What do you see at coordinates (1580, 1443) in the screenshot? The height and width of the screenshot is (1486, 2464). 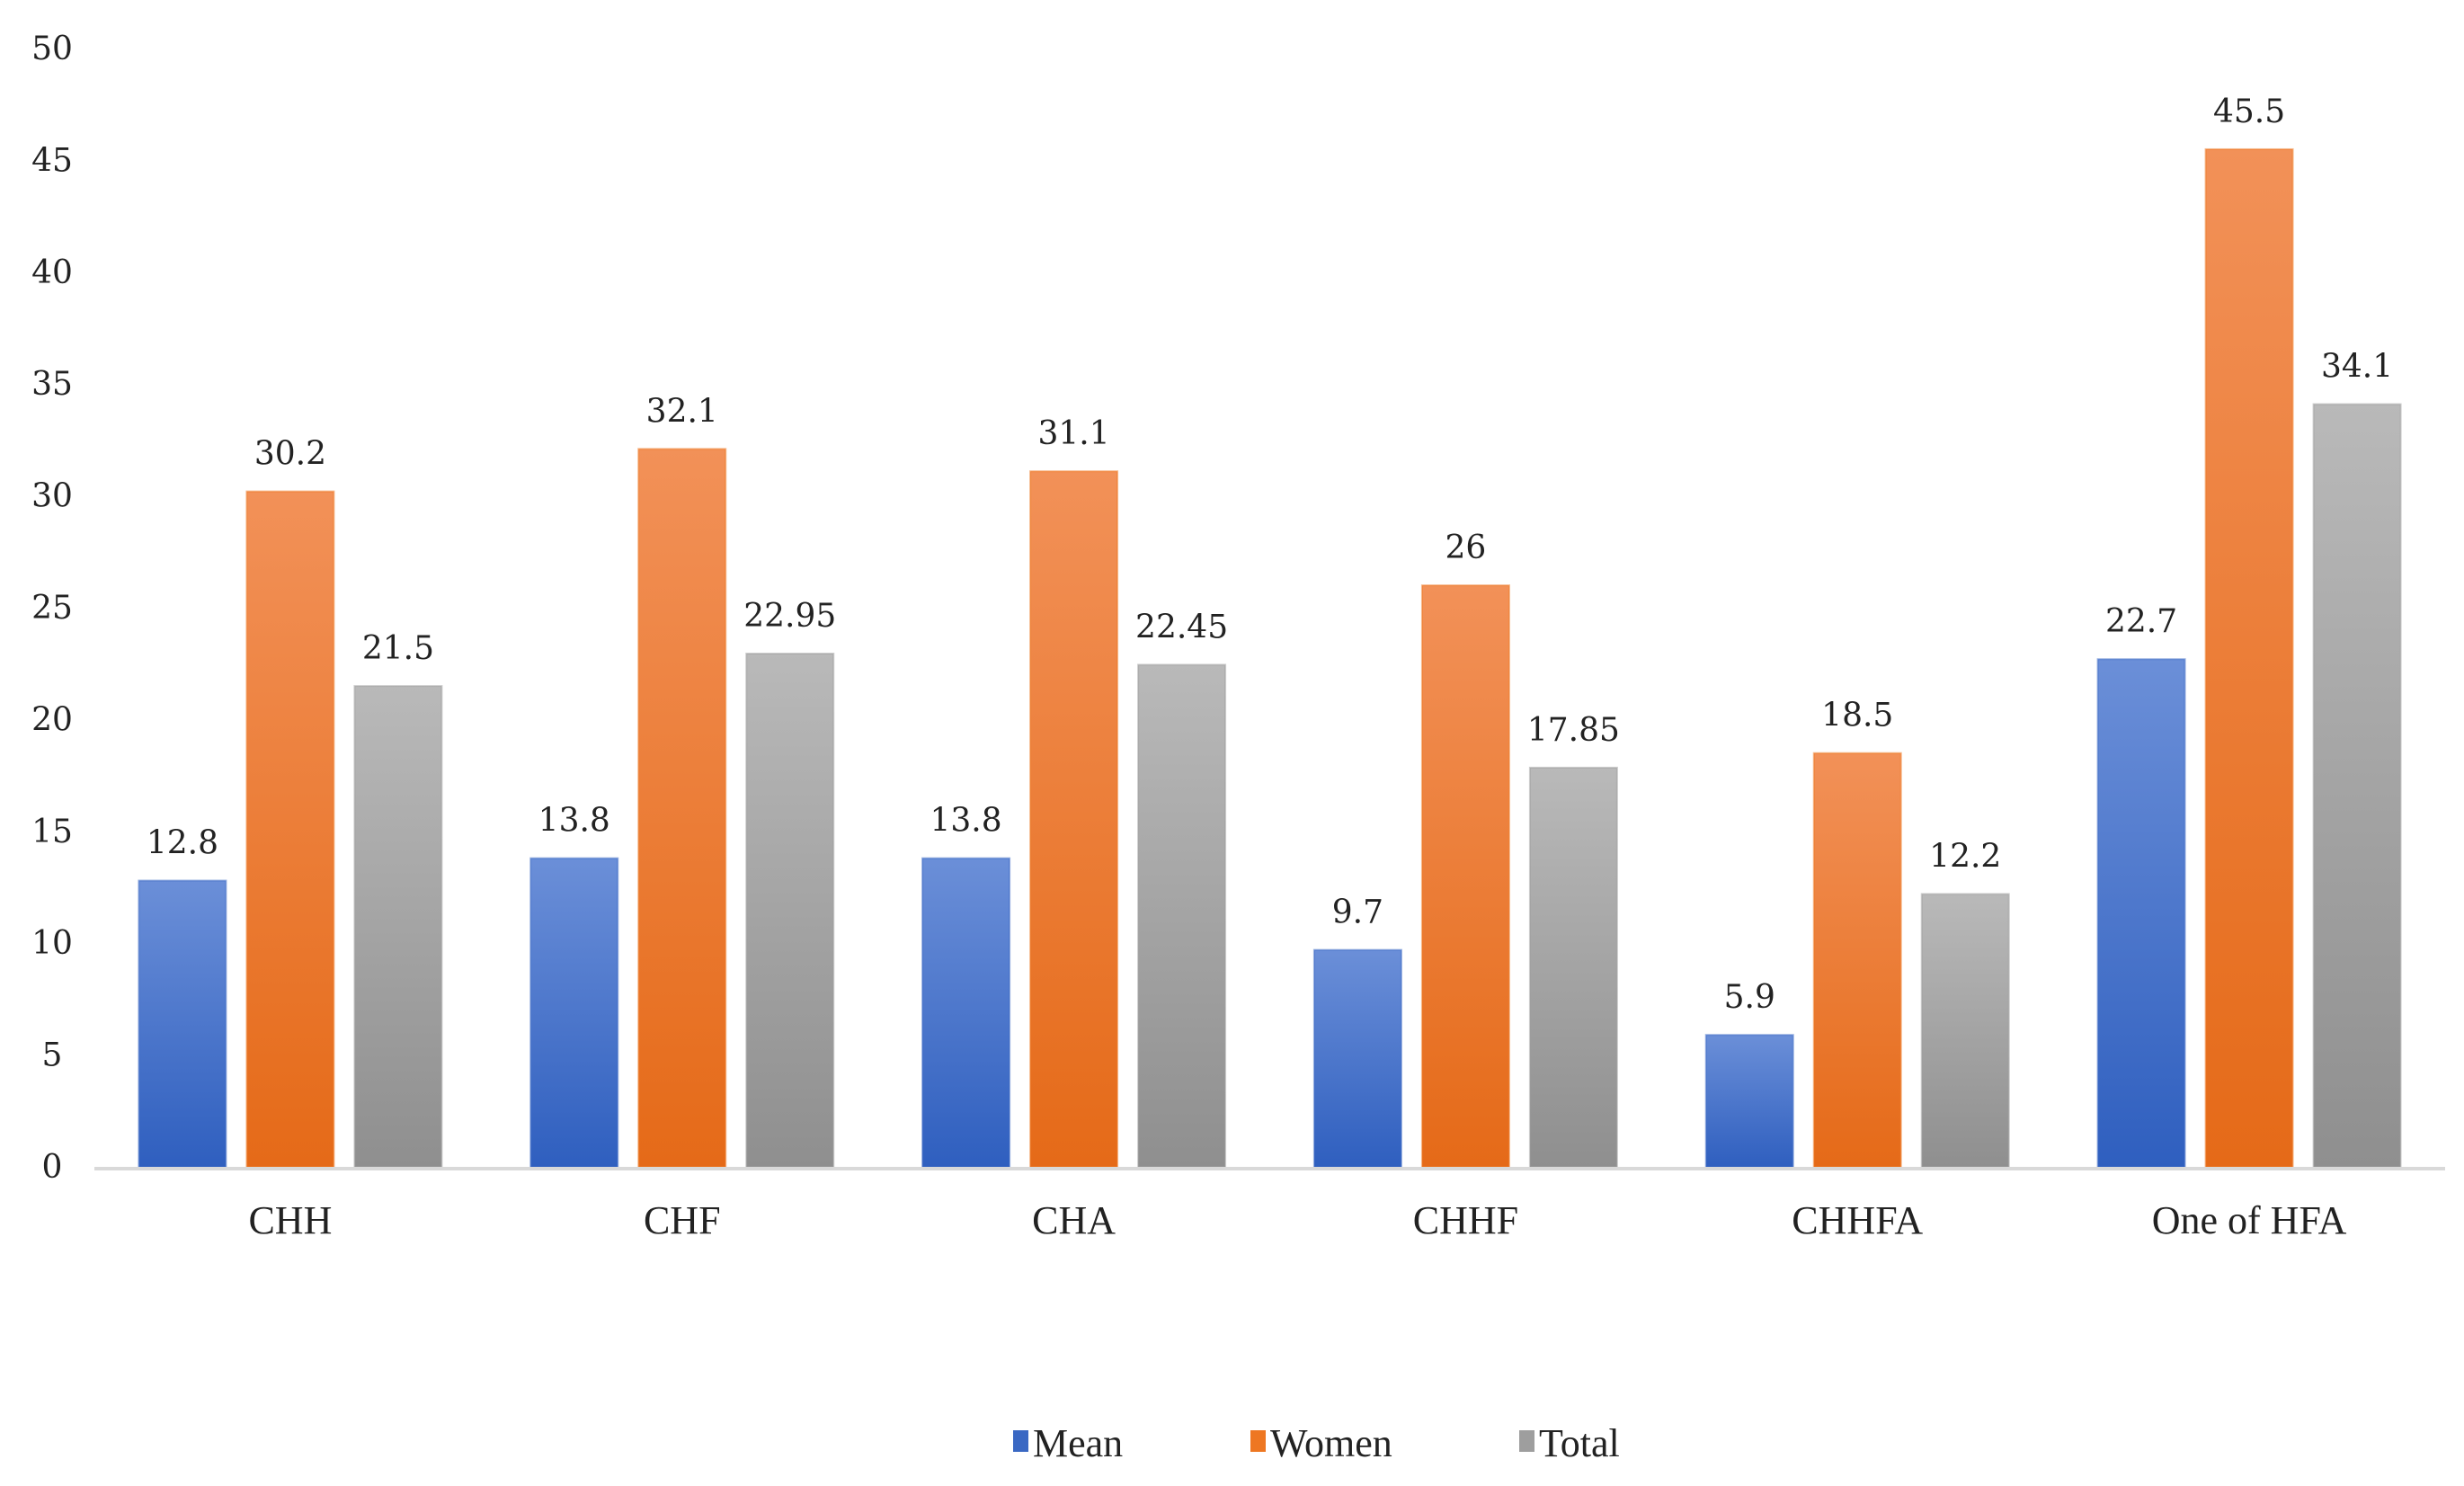 I see `legend-label-total: Total` at bounding box center [1580, 1443].